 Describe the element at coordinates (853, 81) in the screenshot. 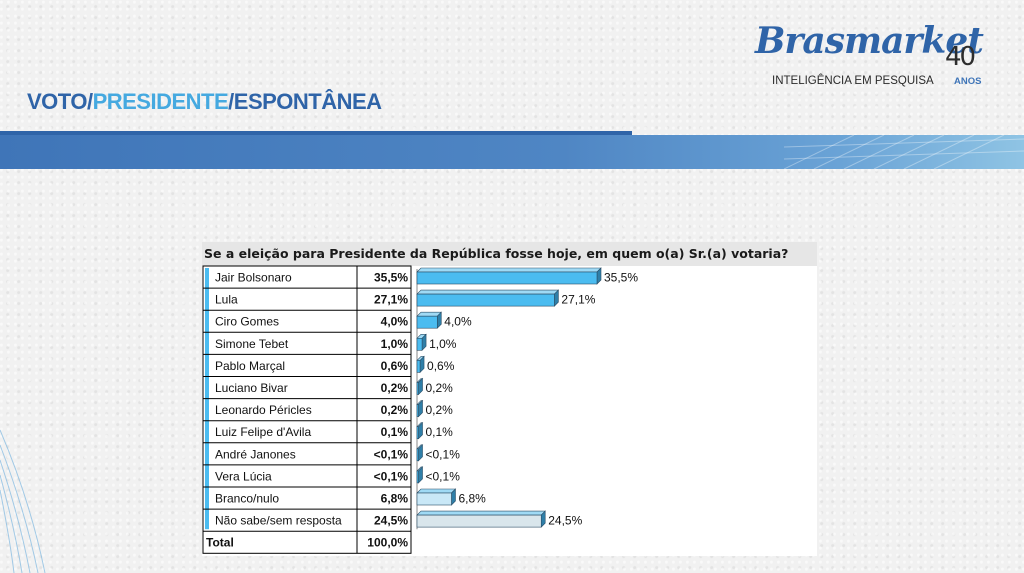

I see `logo-tagline: INTELIGÊNCIA EM PESQUISA` at that location.